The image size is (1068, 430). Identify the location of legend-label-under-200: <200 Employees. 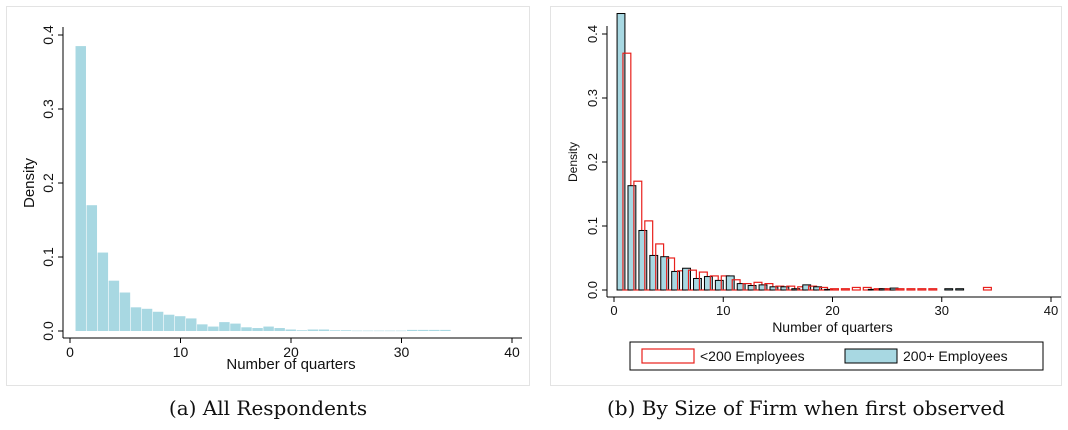
(752, 356).